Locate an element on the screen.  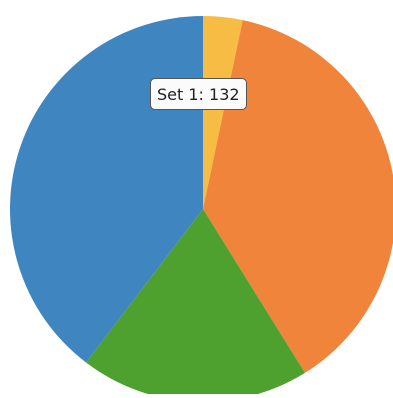
tooltip-value: 132 is located at coordinates (224, 94).